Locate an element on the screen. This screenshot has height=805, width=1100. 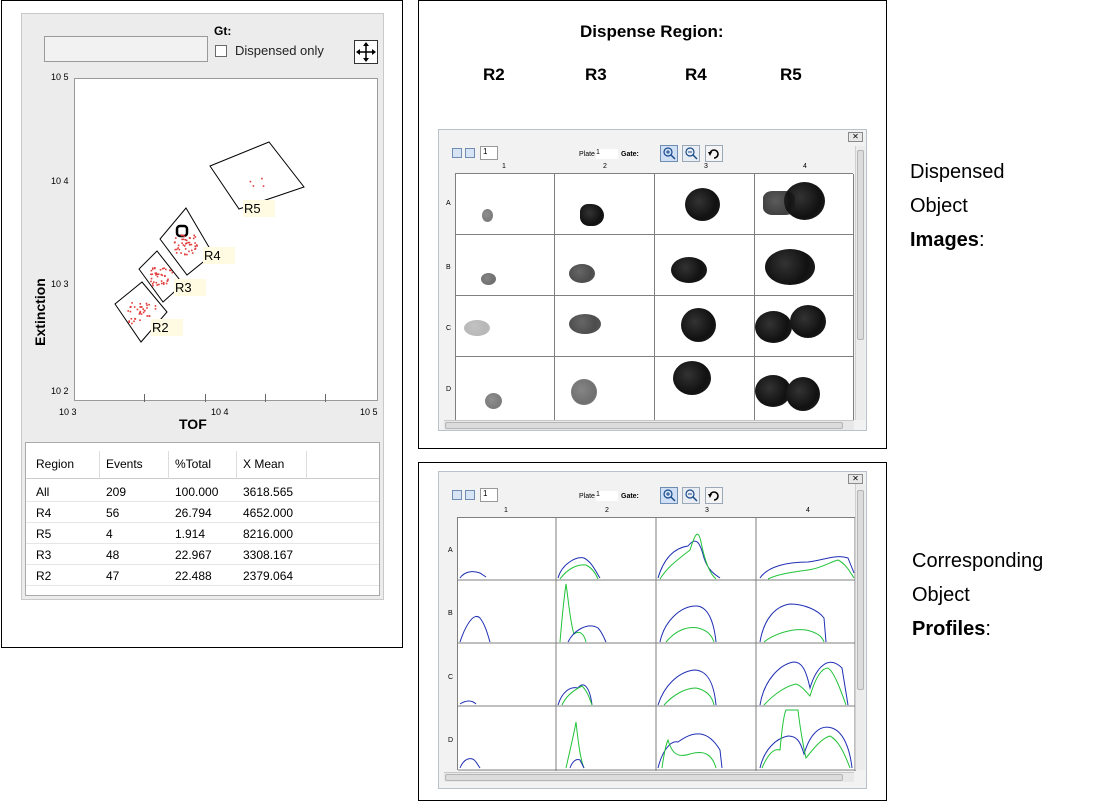
image-cell-c1 is located at coordinates (505, 326).